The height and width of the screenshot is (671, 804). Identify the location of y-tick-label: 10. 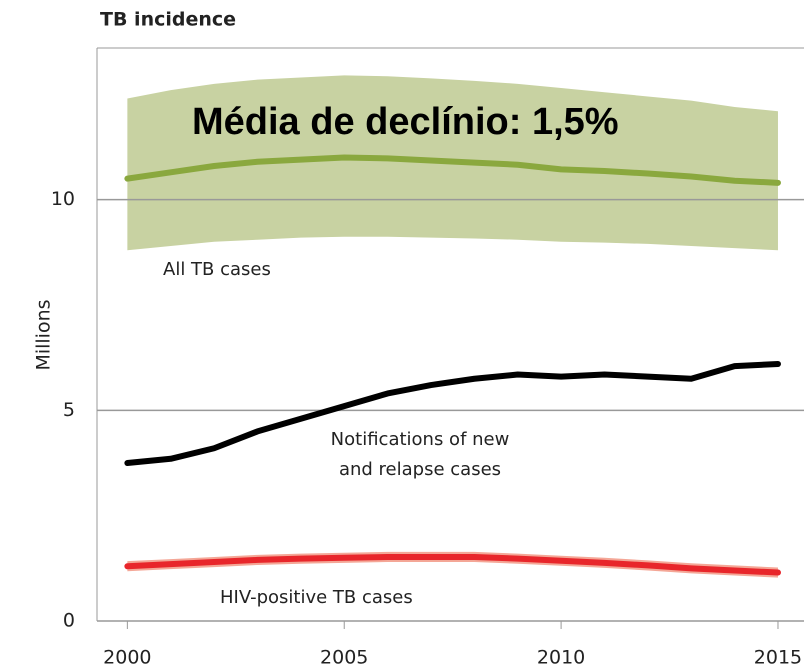
(63, 199).